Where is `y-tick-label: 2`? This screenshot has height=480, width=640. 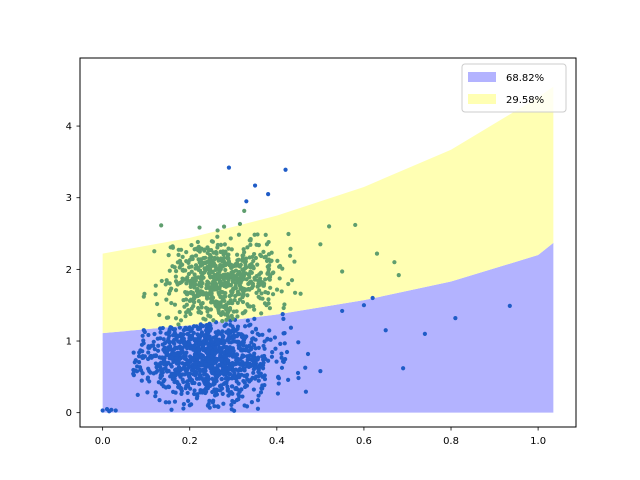
y-tick-label: 2 is located at coordinates (69, 270).